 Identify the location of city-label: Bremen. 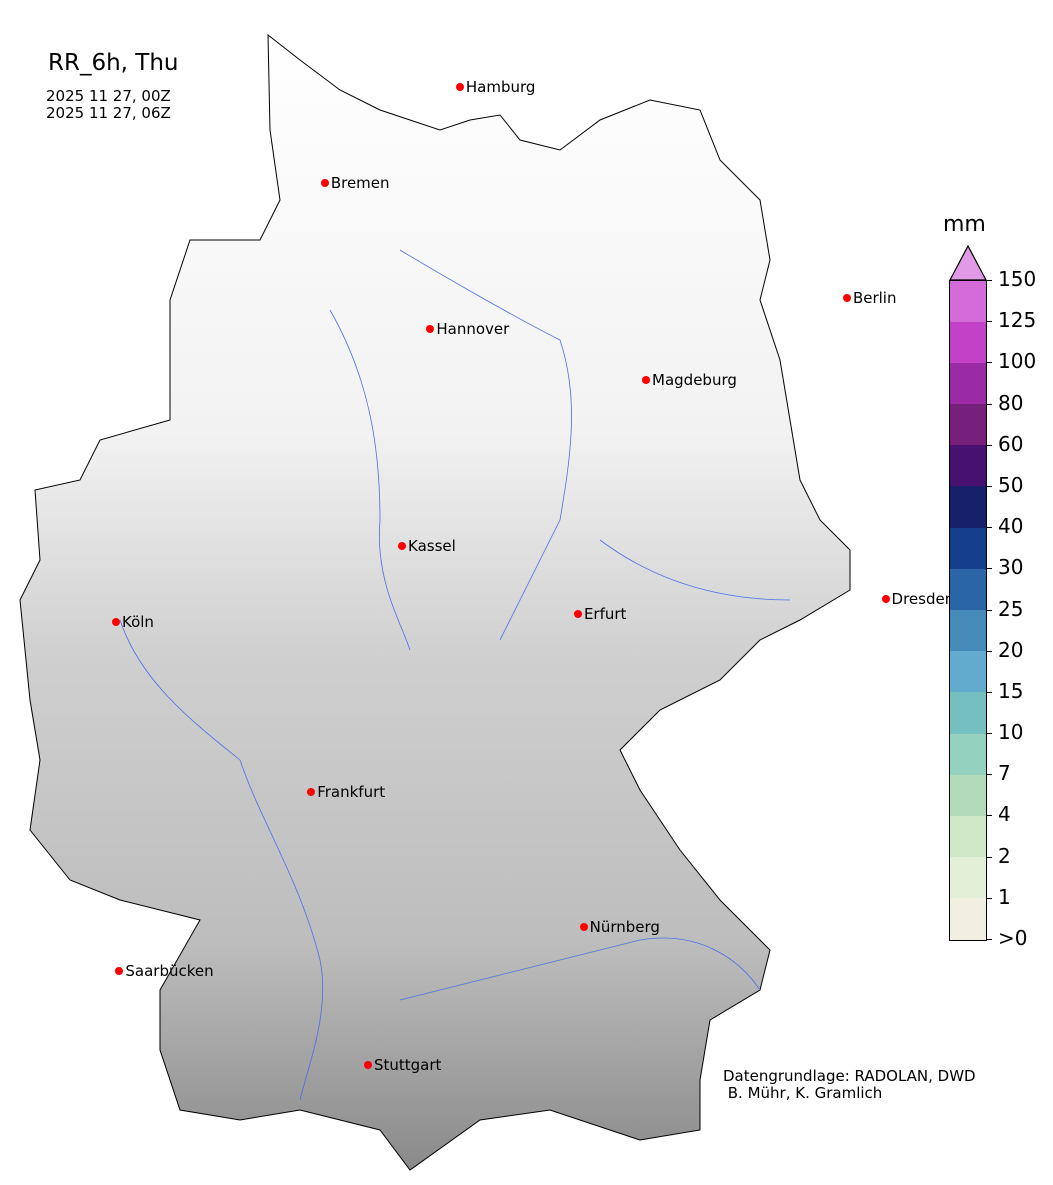
(360, 183).